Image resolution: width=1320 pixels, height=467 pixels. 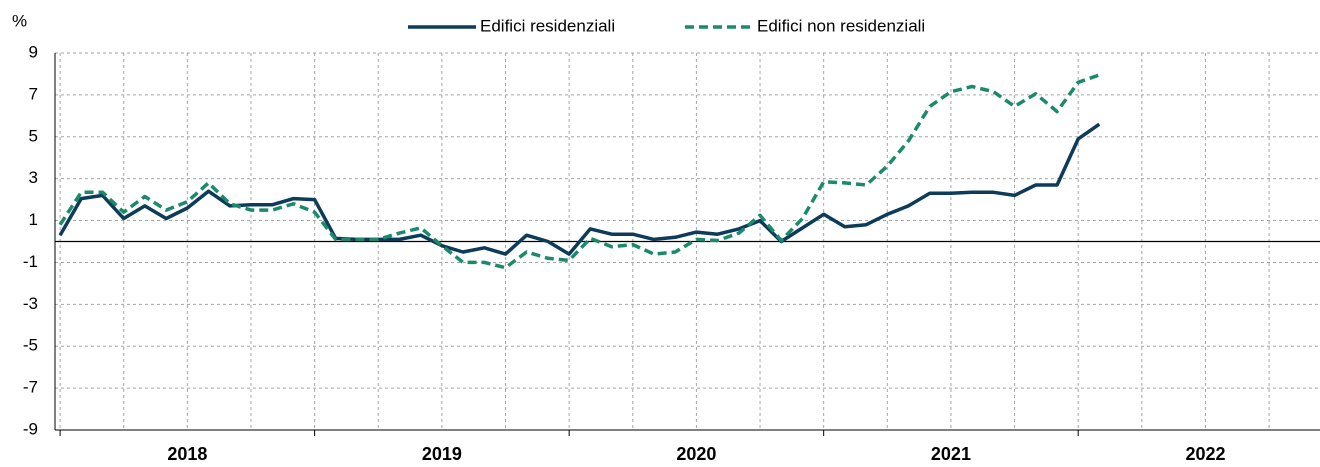 I want to click on x-tick-label: 2022, so click(x=1205, y=454).